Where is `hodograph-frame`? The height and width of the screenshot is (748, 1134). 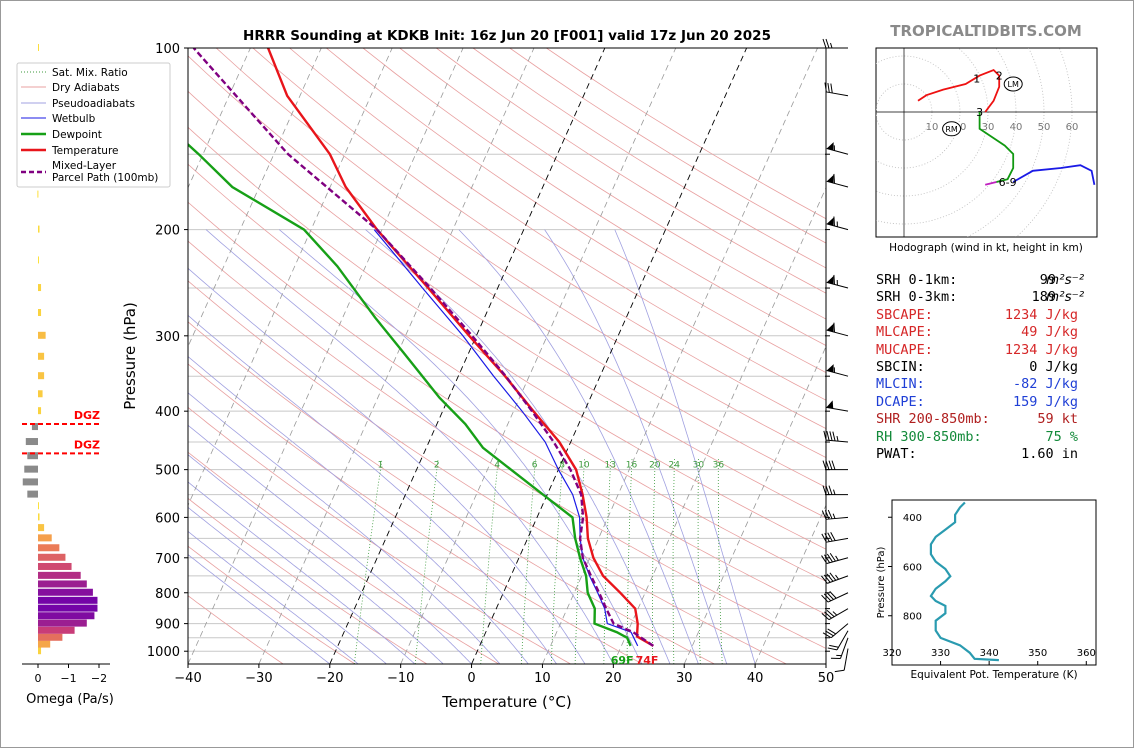 hodograph-frame is located at coordinates (986, 142).